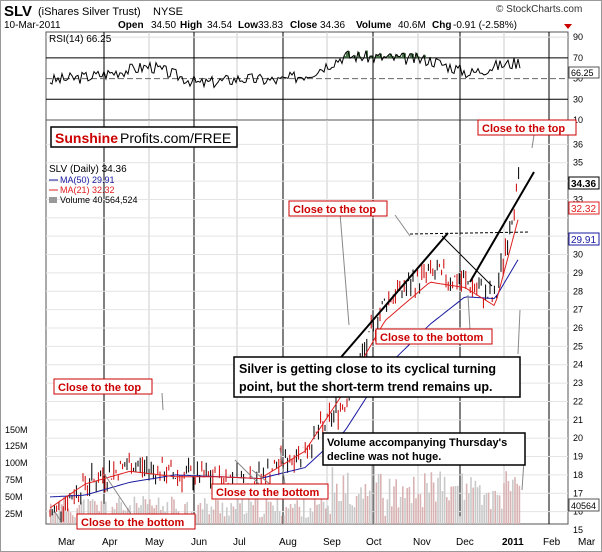 This screenshot has width=602, height=552. I want to click on legend-volume: Volume 40,564,524, so click(99, 200).